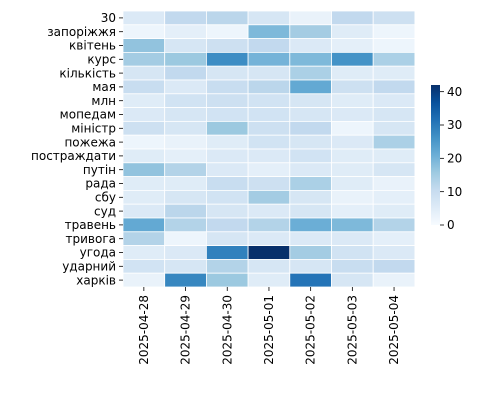  What do you see at coordinates (91, 239) in the screenshot?
I see `row-label: тривога` at bounding box center [91, 239].